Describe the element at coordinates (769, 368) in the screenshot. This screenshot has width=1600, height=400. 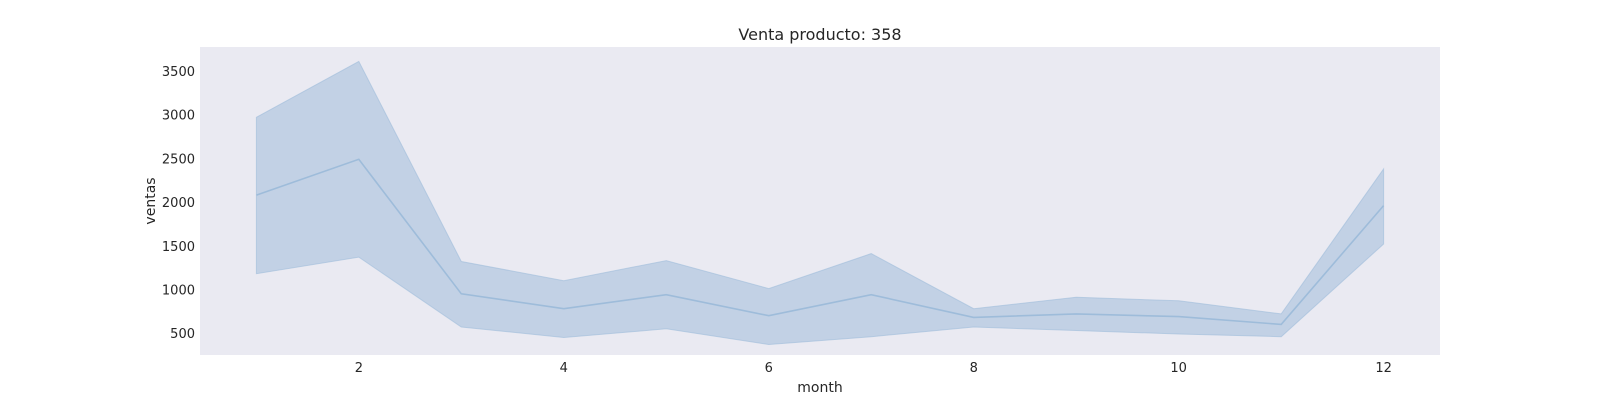
I see `x-tick-label: 6` at that location.